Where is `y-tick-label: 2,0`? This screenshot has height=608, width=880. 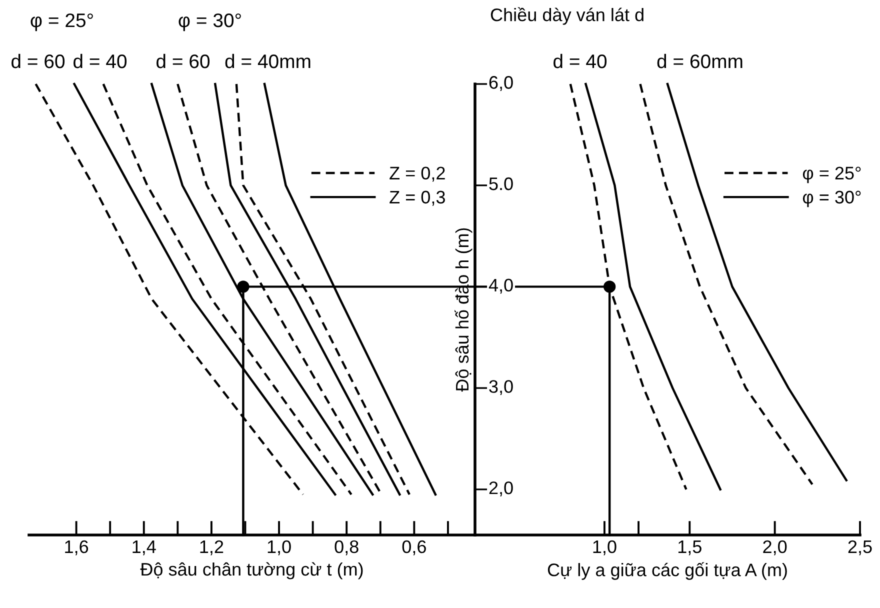
y-tick-label: 2,0 is located at coordinates (501, 488).